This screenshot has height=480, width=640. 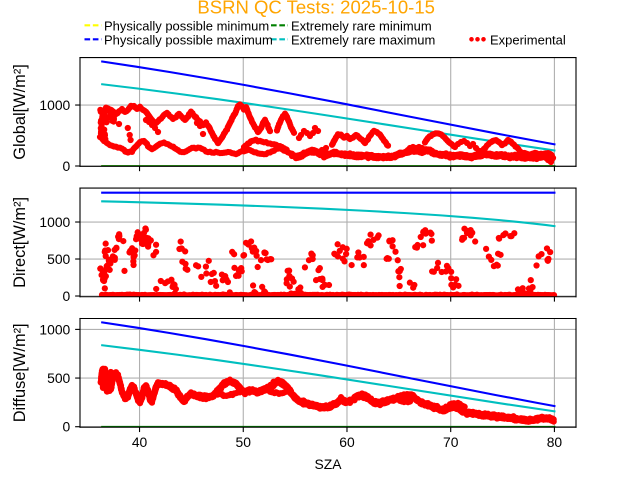 What do you see at coordinates (20, 372) in the screenshot?
I see `svg-text: Diffuse[W/m²]` at bounding box center [20, 372].